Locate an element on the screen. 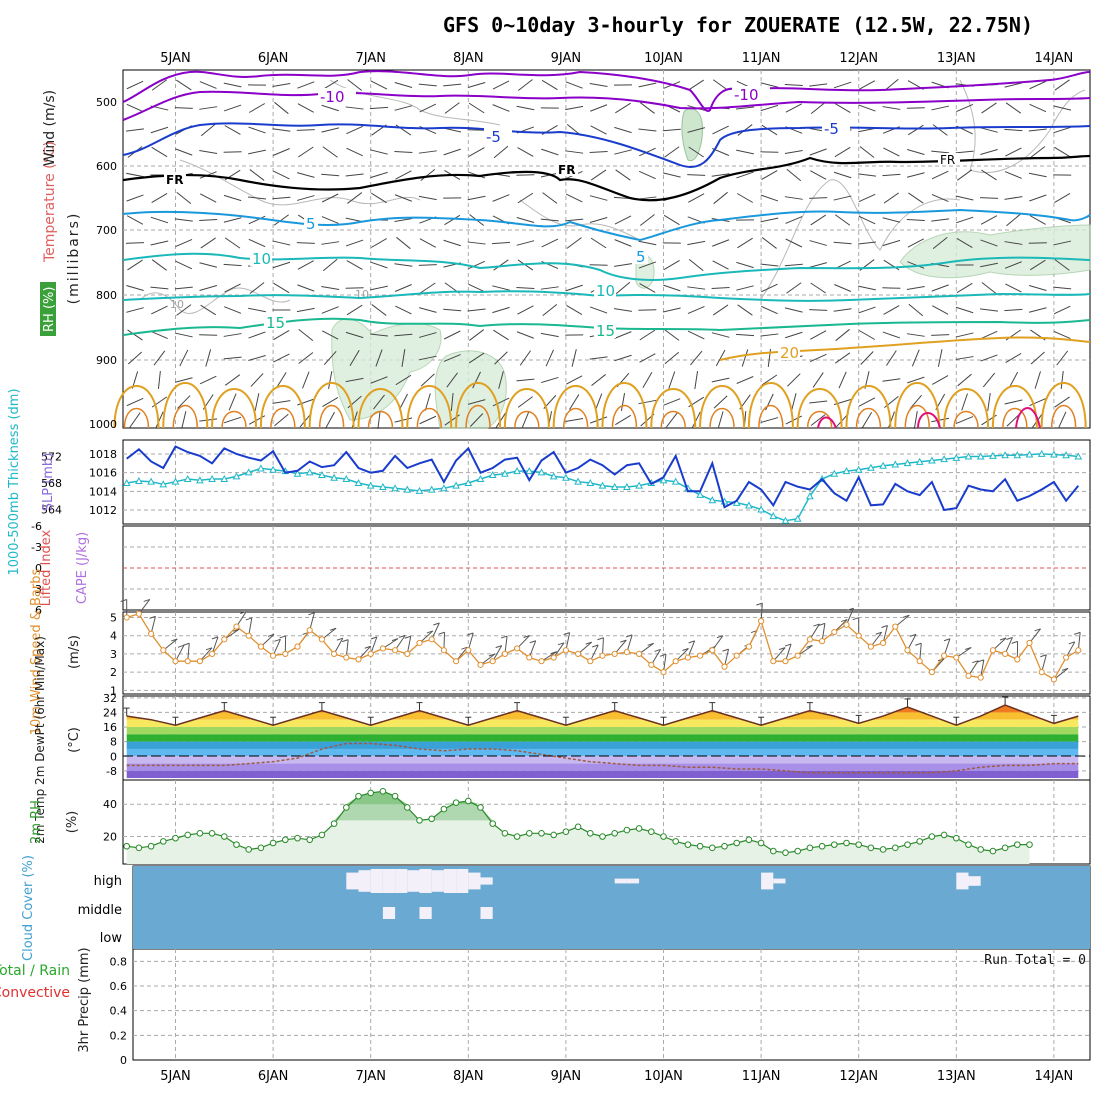 Image resolution: width=1100 pixels, height=1100 pixels. isotherm-minus10 is located at coordinates (606, 91).